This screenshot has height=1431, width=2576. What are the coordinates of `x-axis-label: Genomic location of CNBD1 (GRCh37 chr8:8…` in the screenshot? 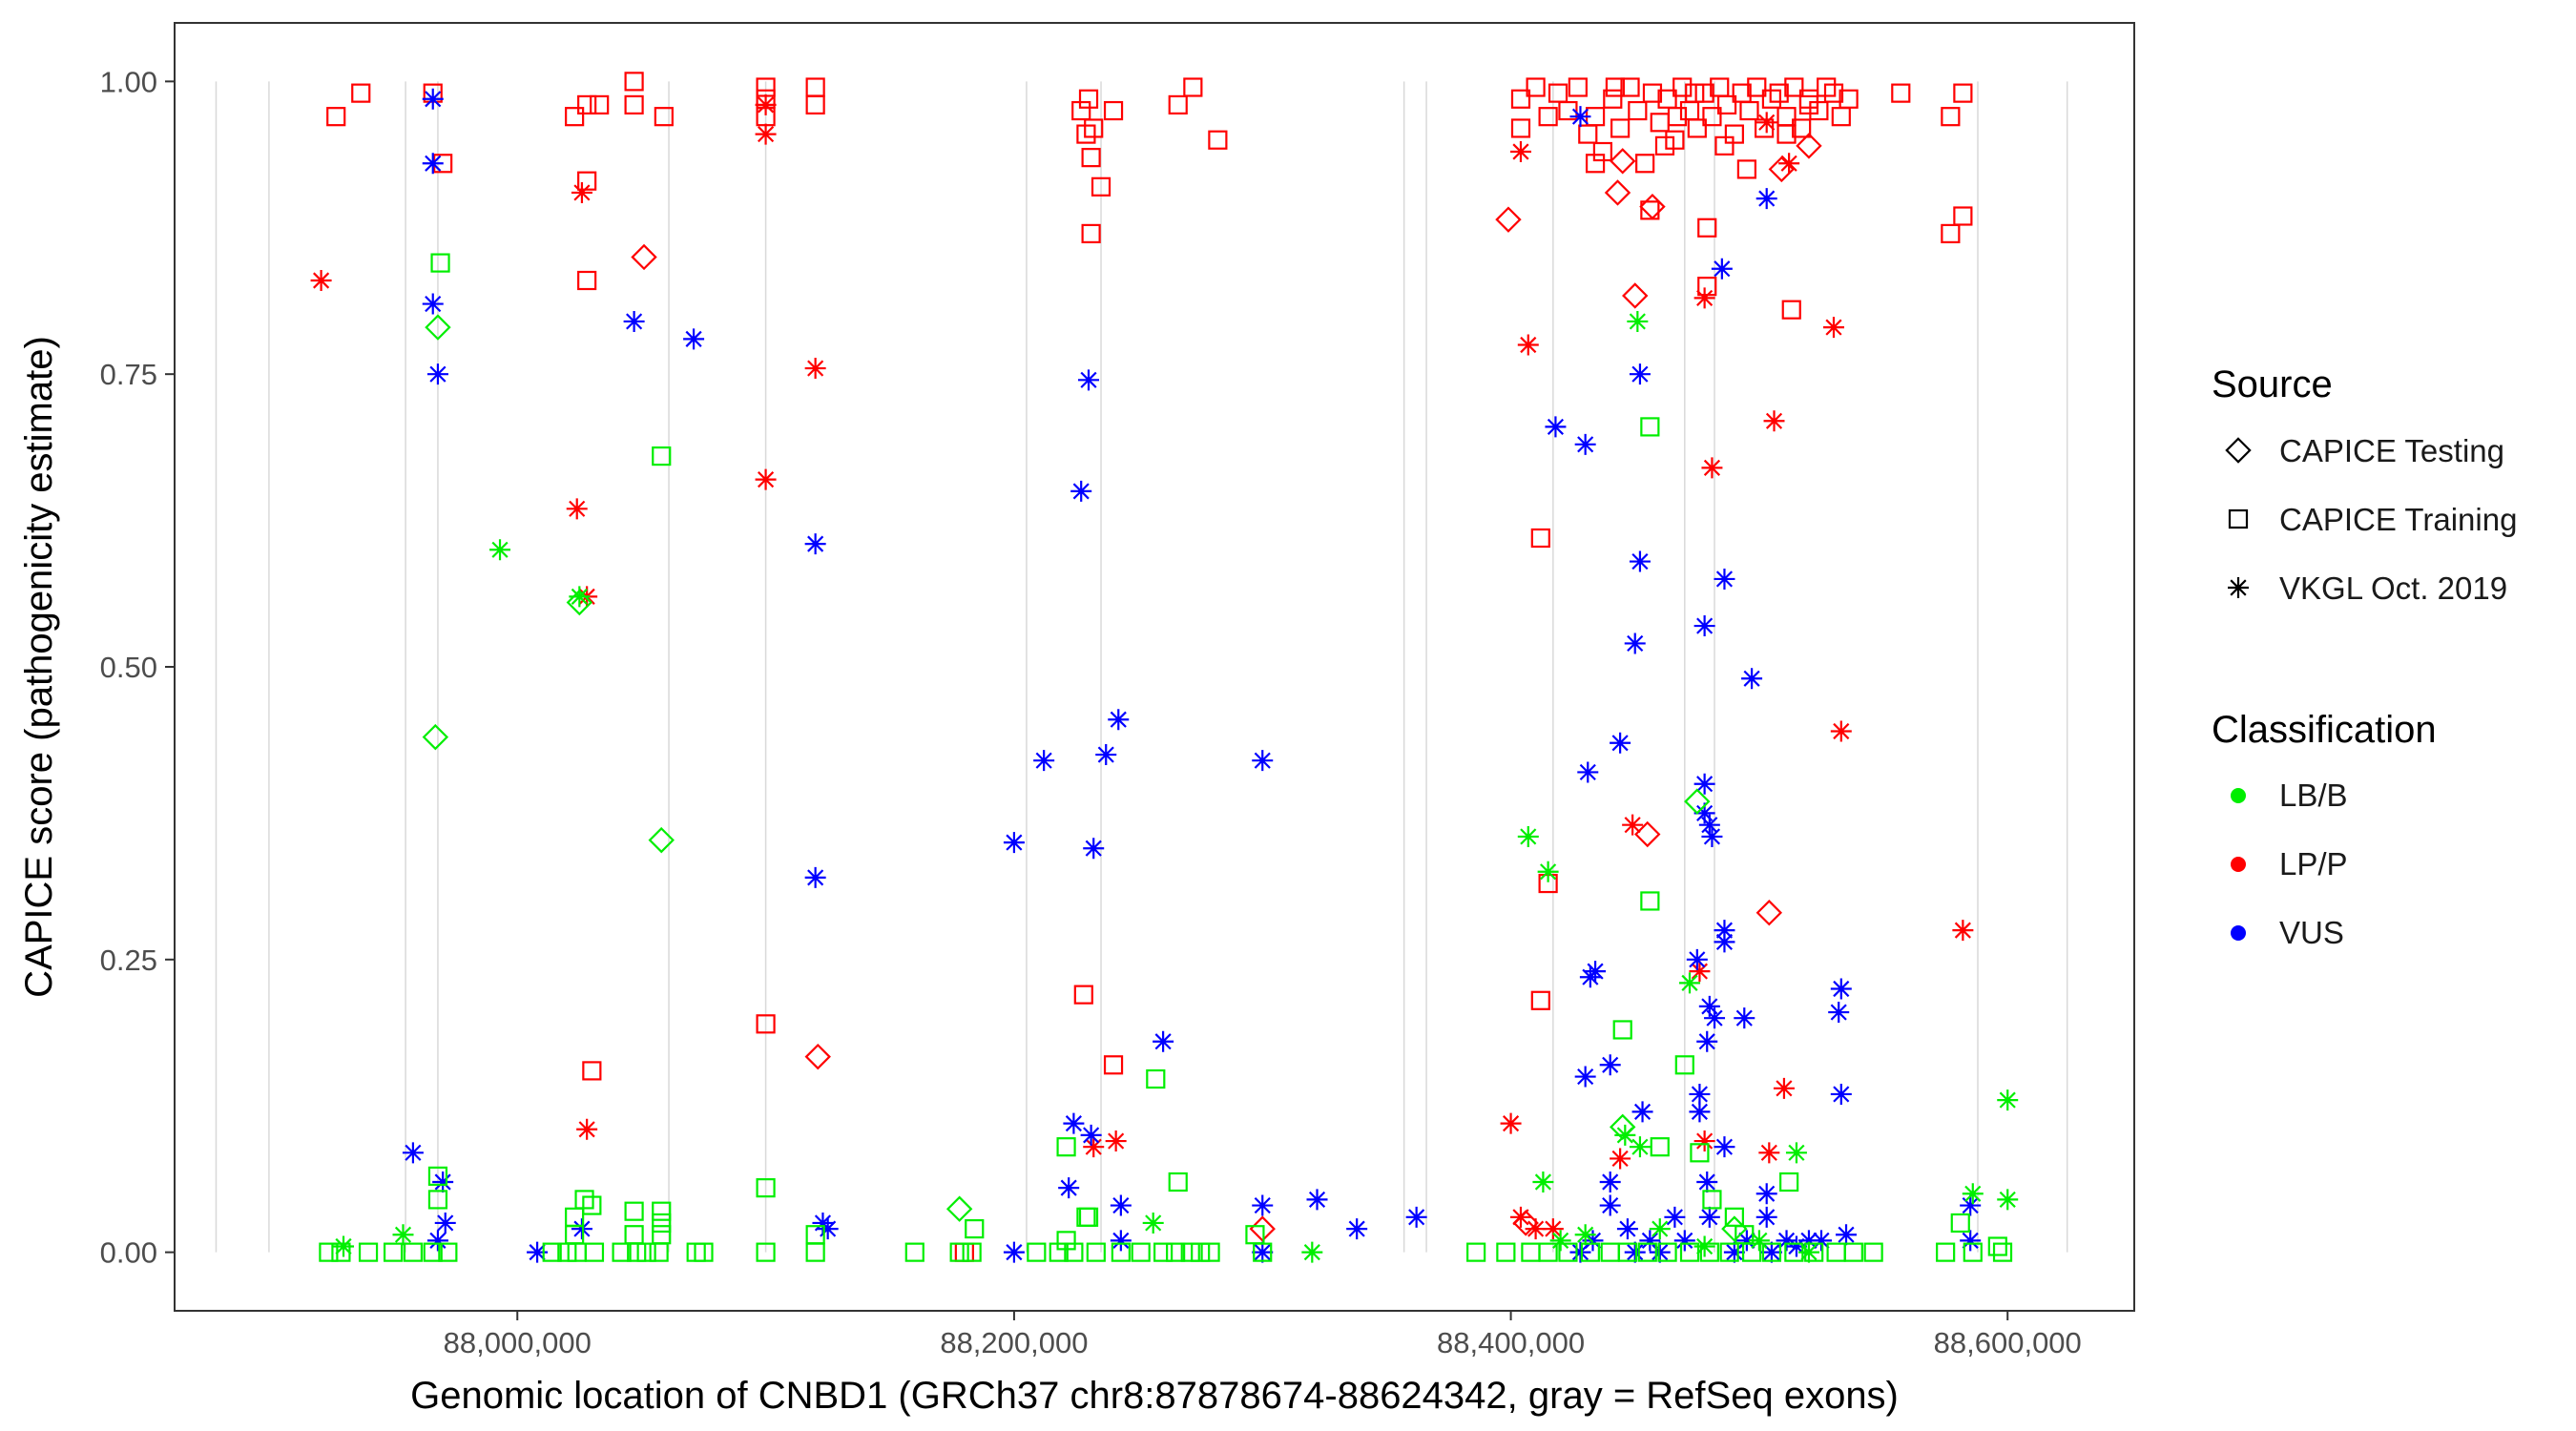 It's located at (1154, 1396).